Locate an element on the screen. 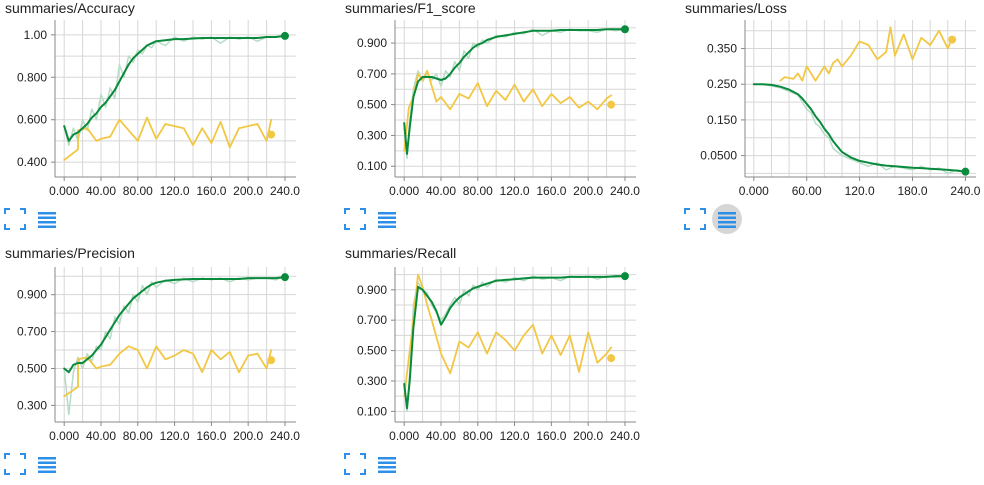 The height and width of the screenshot is (485, 984). y-tick-label: 1.00 is located at coordinates (36, 35).